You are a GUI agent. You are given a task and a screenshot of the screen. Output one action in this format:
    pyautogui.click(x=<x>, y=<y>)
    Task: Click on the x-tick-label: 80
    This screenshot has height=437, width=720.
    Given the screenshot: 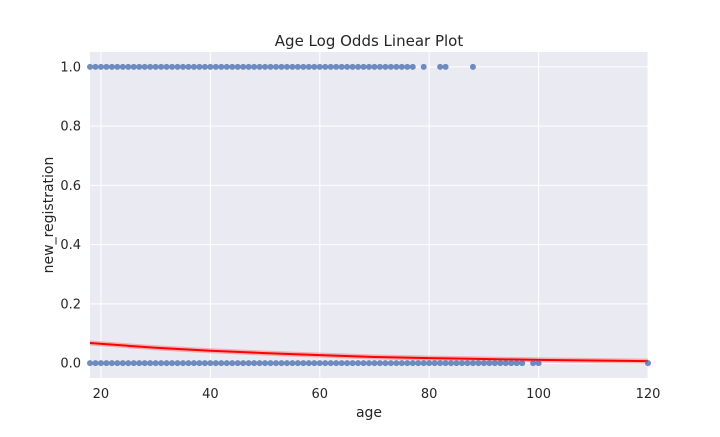 What is the action you would take?
    pyautogui.click(x=429, y=394)
    